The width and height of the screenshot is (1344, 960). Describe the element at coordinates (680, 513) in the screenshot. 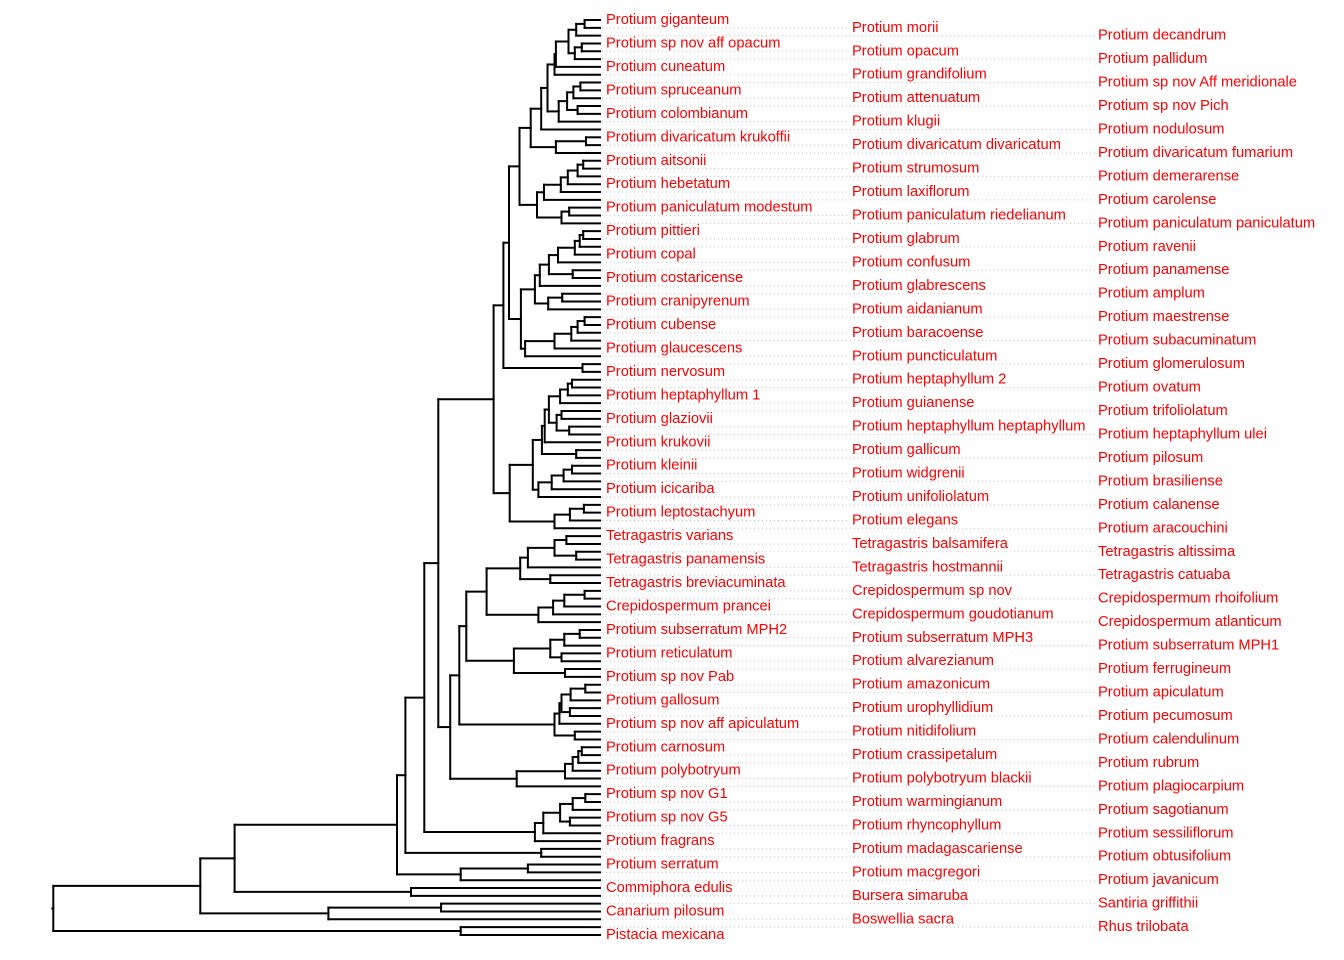

I see `tip-label: Protium leptostachyum` at that location.